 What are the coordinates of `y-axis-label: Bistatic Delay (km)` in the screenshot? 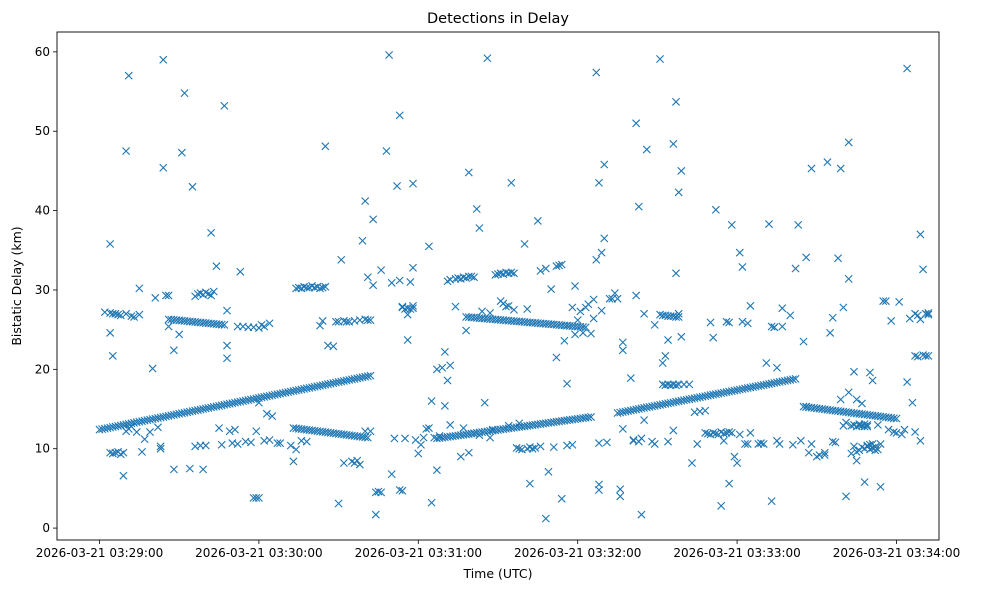 It's located at (16, 285).